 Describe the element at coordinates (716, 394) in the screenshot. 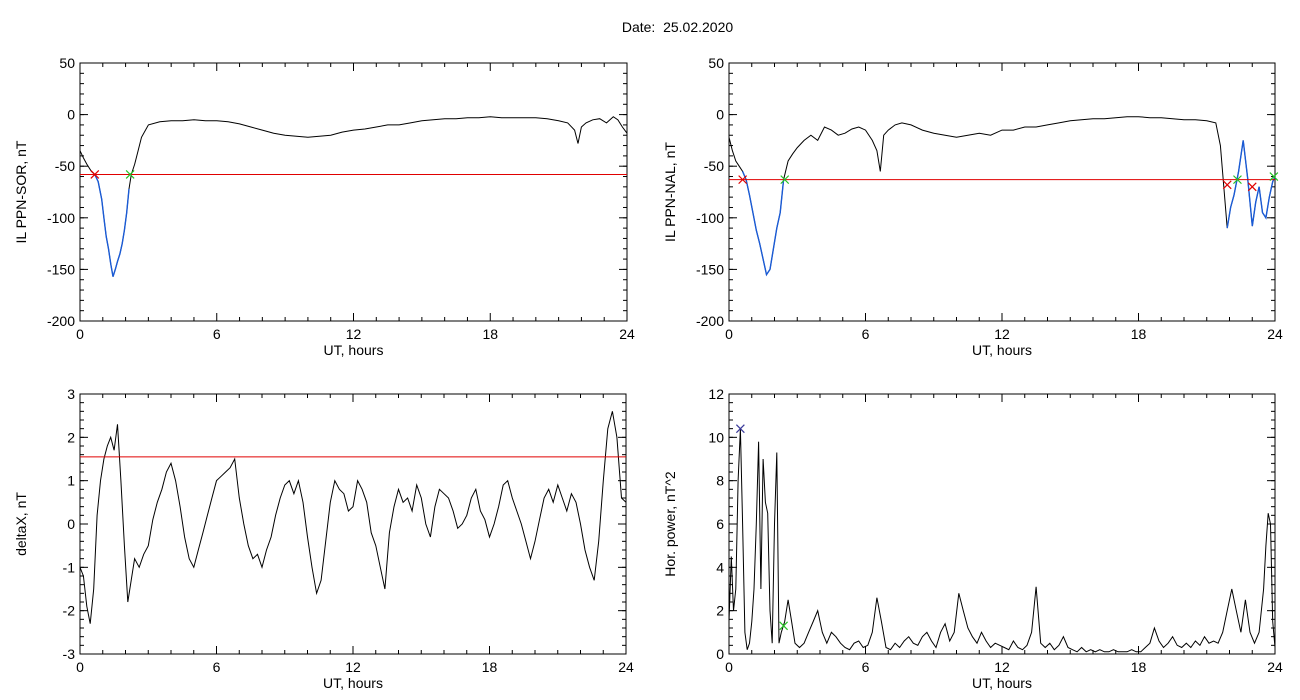

I see `y-tick-label: 12` at that location.